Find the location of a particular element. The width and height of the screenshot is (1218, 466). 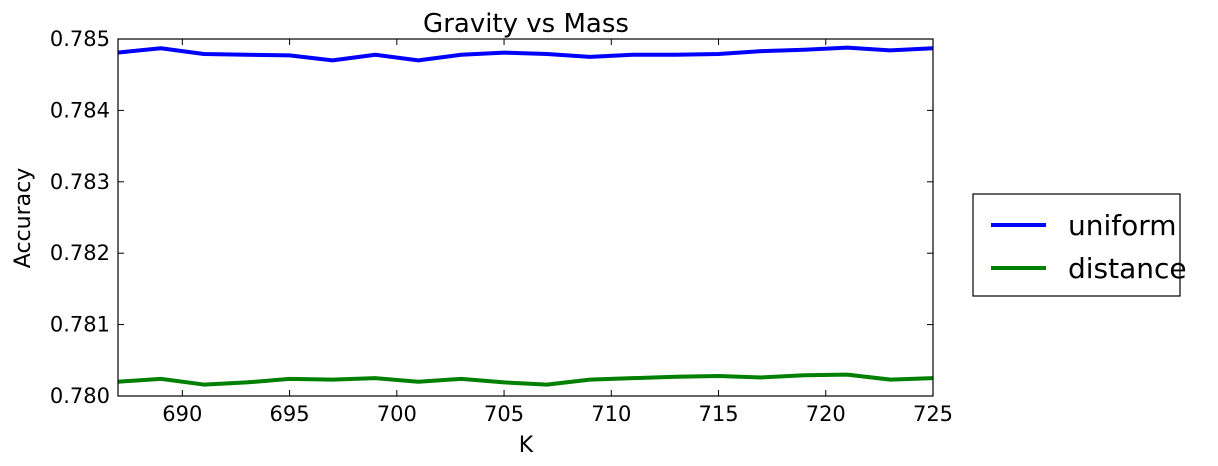

y-tick-label: 0.781 is located at coordinates (80, 325).